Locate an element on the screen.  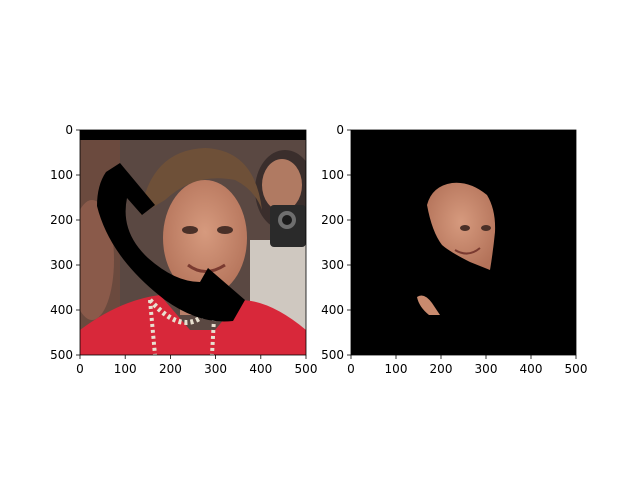
right-xtick-label-4: 400 is located at coordinates (531, 369).